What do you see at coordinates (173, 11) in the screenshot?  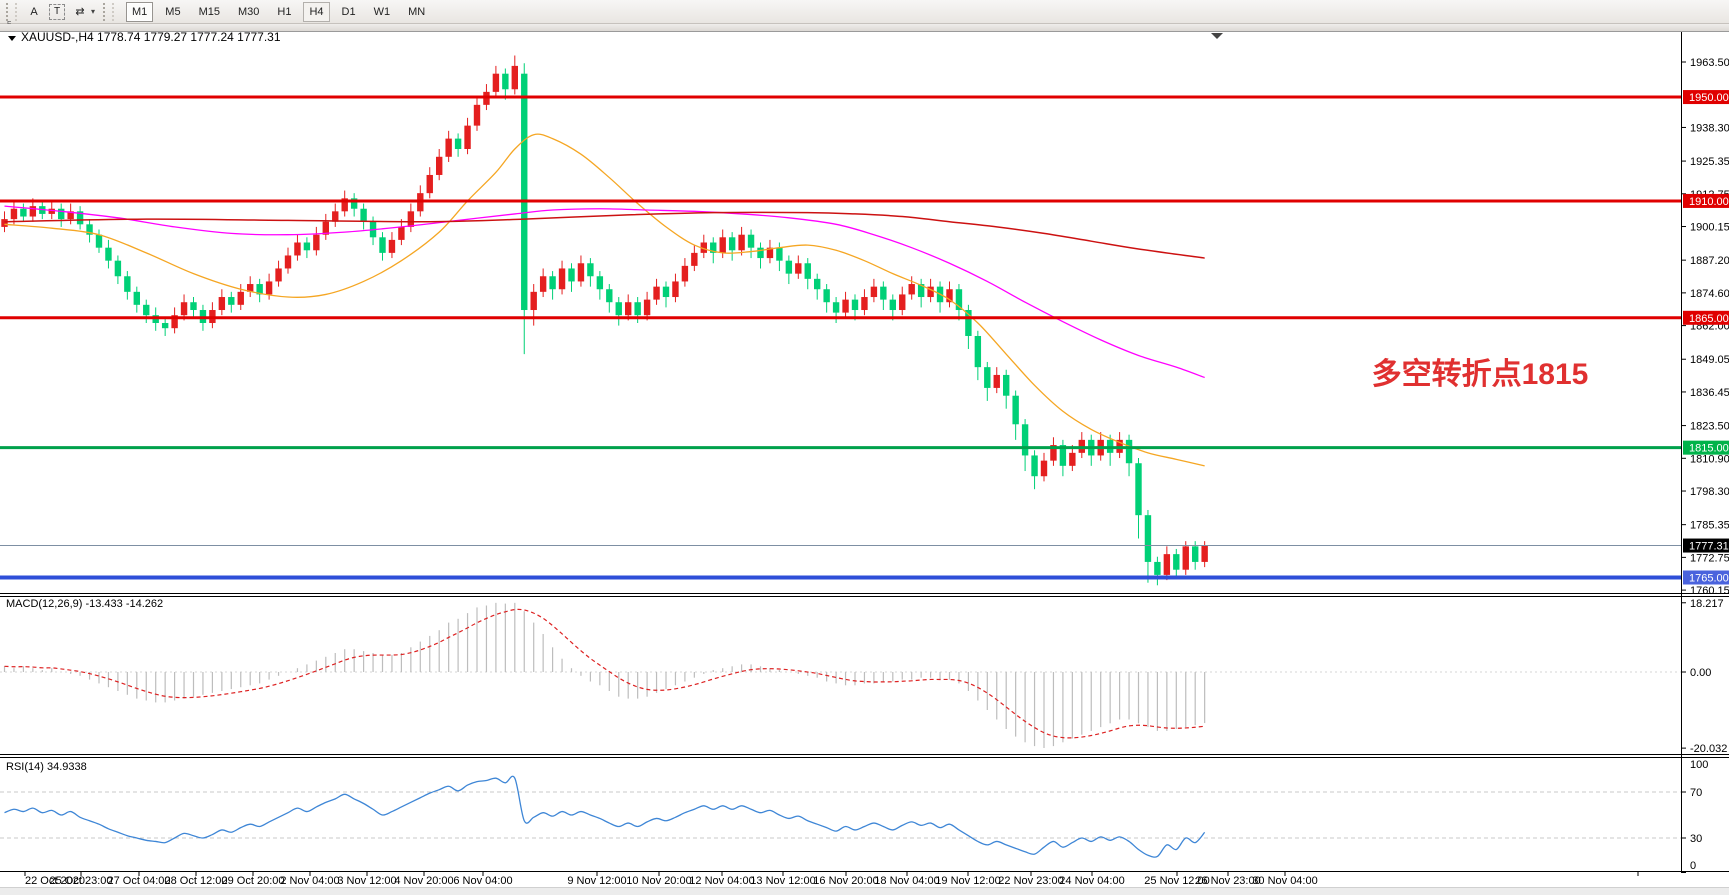 I see `timeframe-button-m5: M5` at bounding box center [173, 11].